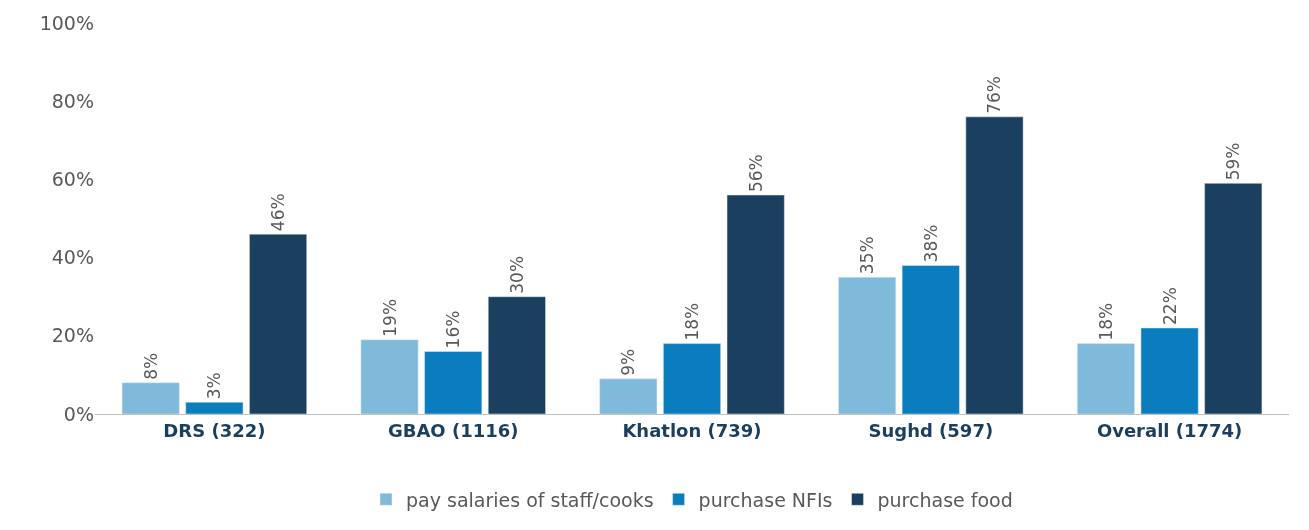 The width and height of the screenshot is (1309, 530). Describe the element at coordinates (867, 255) in the screenshot. I see `data-label: 35%` at that location.